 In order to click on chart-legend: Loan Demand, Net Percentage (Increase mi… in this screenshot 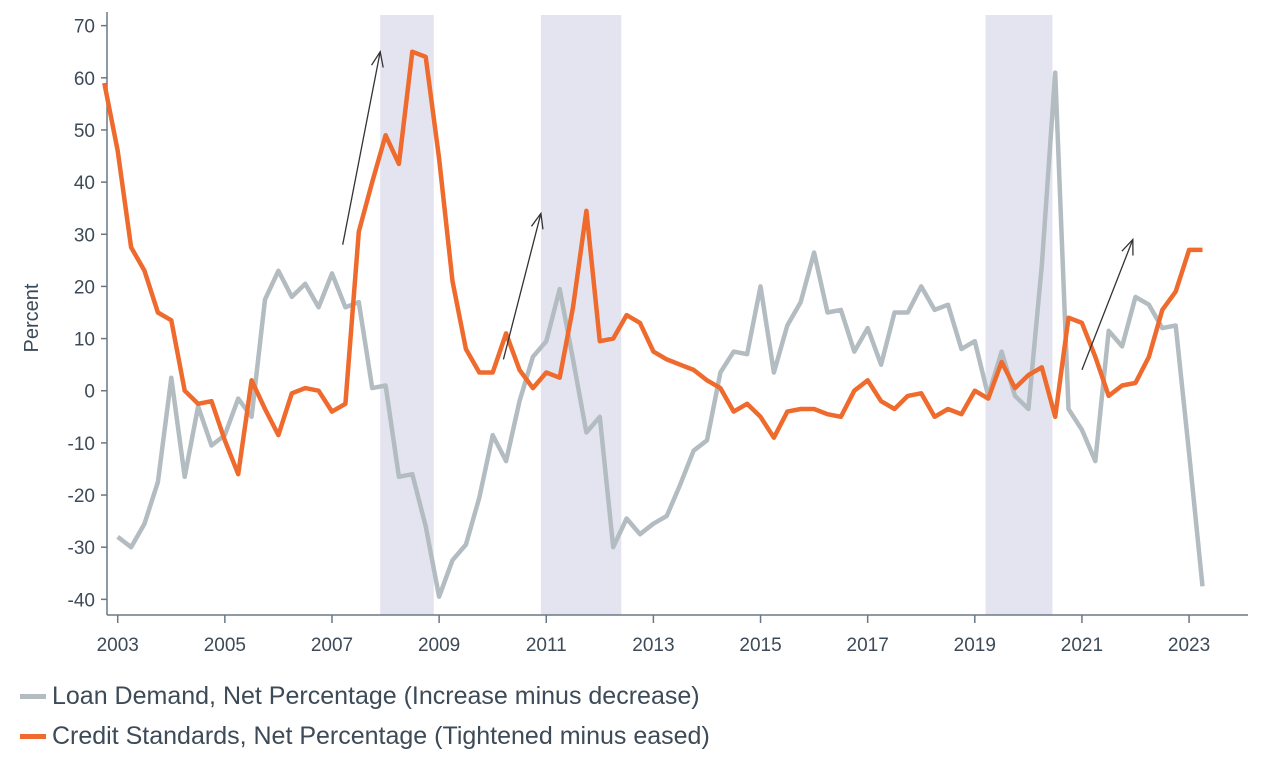, I will do `click(365, 716)`.